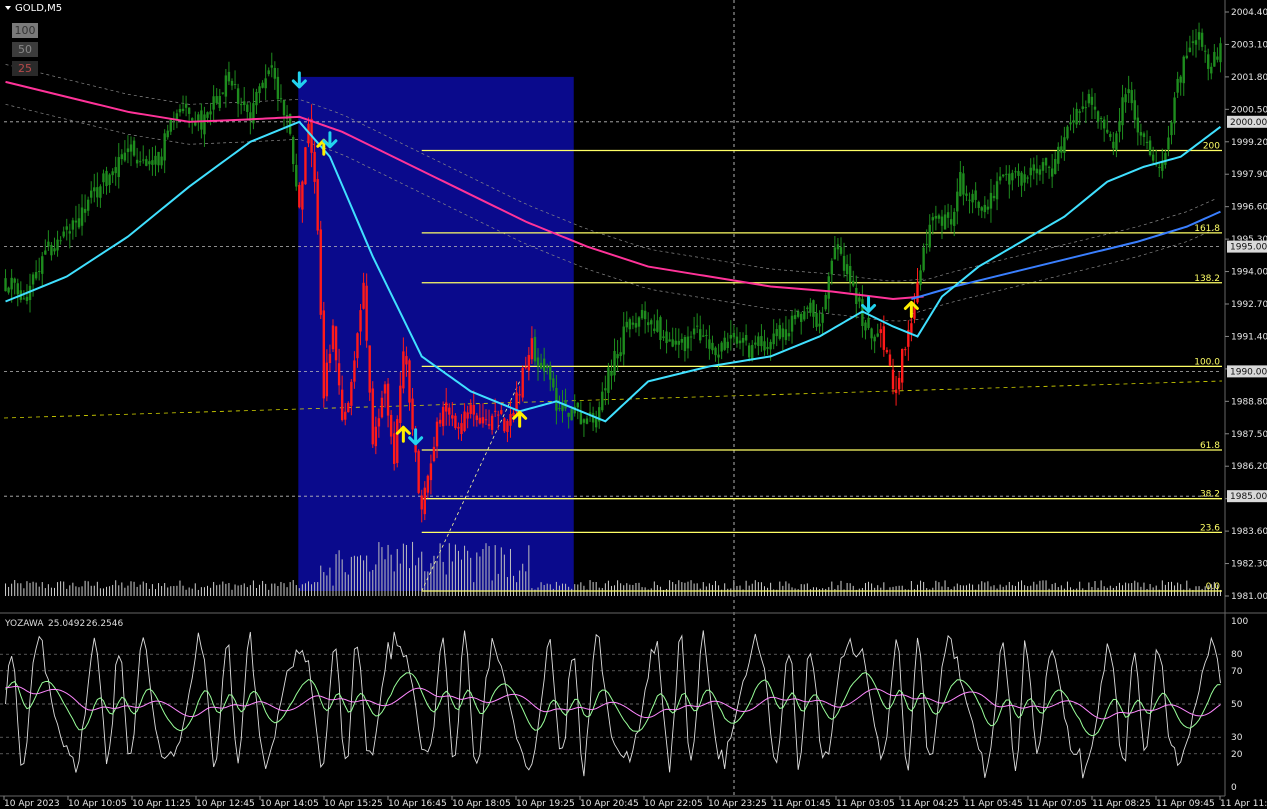  What do you see at coordinates (32, 804) in the screenshot?
I see `time-tick-label: 10 Apr 2023` at bounding box center [32, 804].